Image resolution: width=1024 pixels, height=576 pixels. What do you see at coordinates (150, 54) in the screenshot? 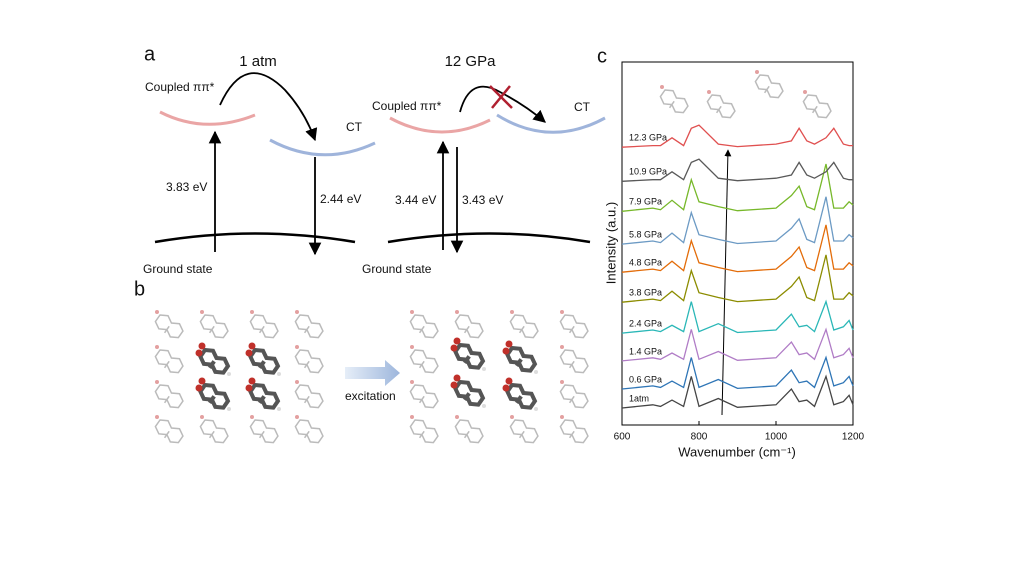
I see `panel-label: a` at bounding box center [150, 54].